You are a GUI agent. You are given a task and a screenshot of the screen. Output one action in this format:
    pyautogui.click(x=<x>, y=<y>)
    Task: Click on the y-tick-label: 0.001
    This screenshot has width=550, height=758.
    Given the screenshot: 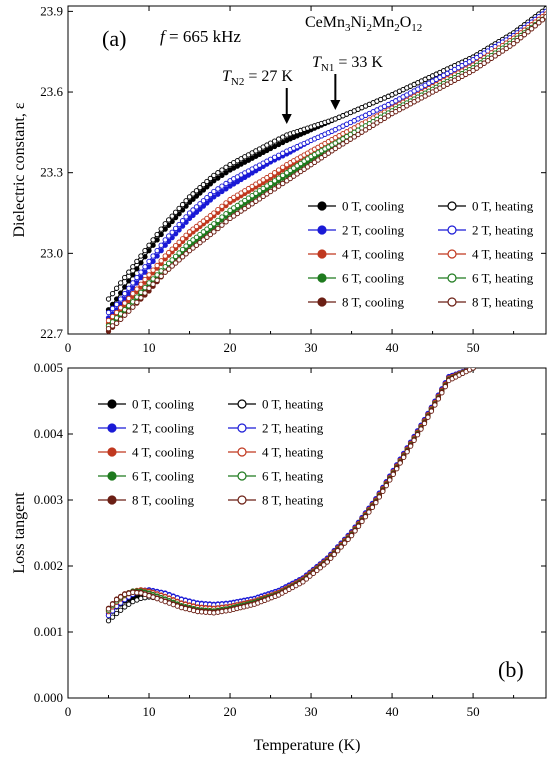 What is the action you would take?
    pyautogui.click(x=48, y=631)
    